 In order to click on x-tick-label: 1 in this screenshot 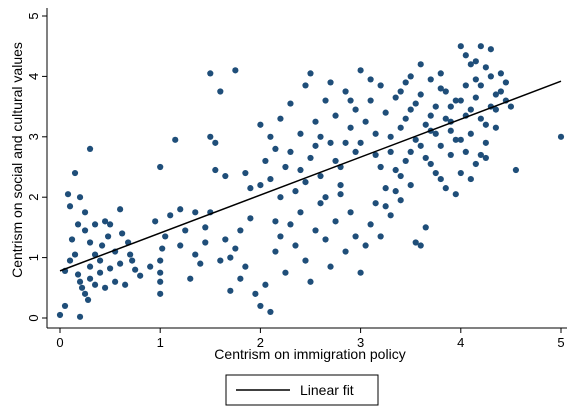, I will do `click(160, 342)`.